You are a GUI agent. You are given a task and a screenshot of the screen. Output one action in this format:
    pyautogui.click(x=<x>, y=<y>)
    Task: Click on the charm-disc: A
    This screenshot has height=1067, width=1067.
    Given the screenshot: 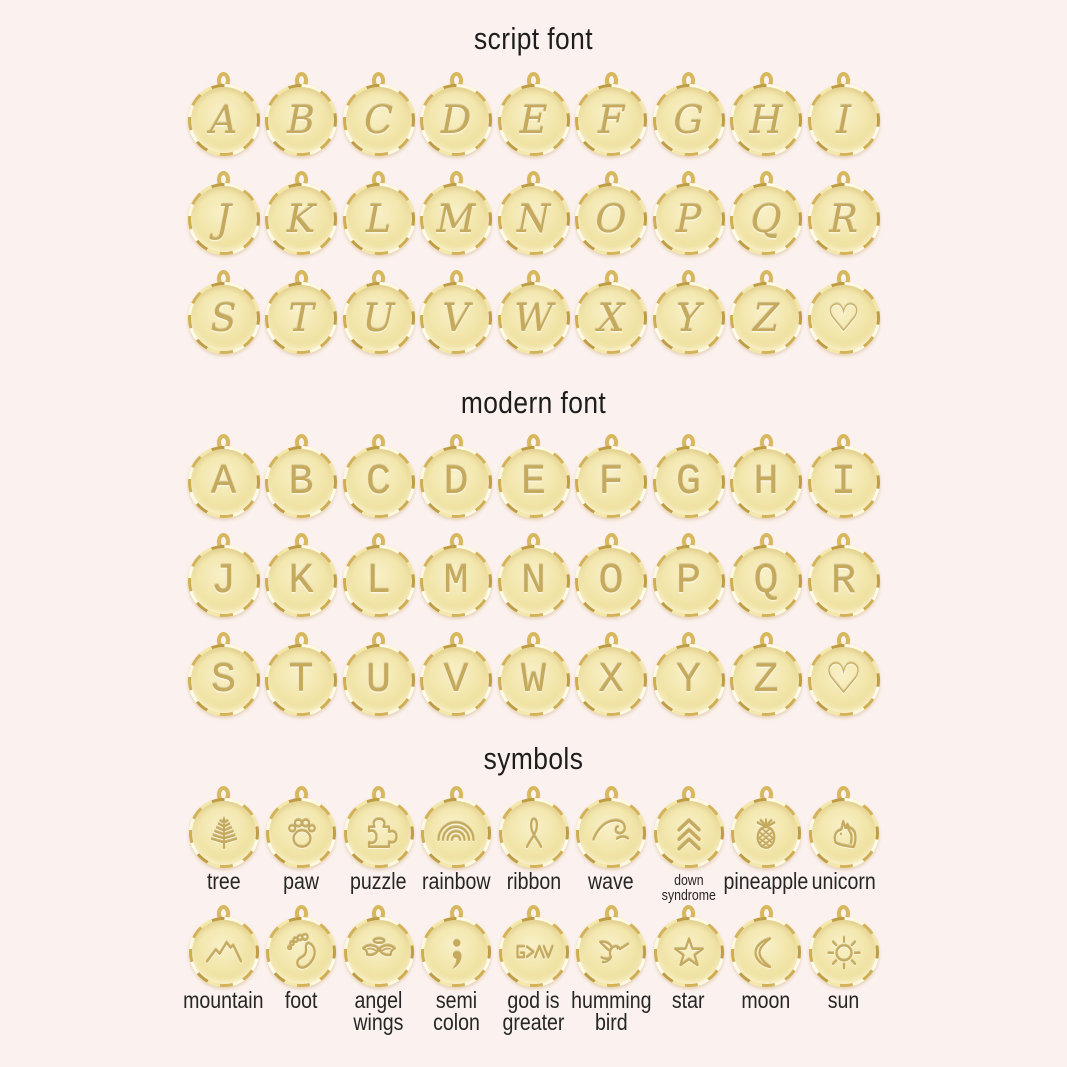 What is the action you would take?
    pyautogui.click(x=223, y=482)
    